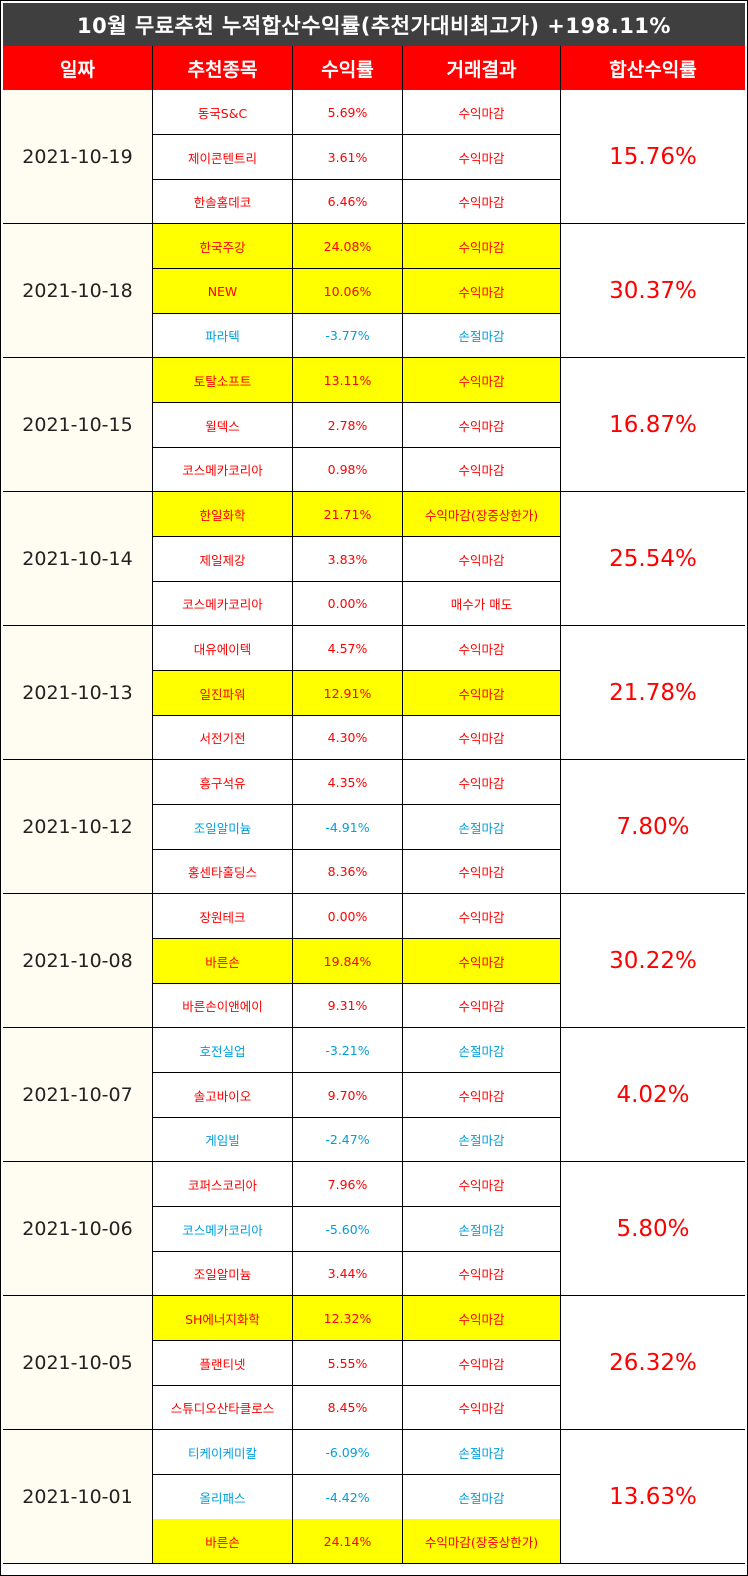 This screenshot has height=1576, width=748. Describe the element at coordinates (223, 1452) in the screenshot. I see `stock-name: 티케이케미칼` at that location.